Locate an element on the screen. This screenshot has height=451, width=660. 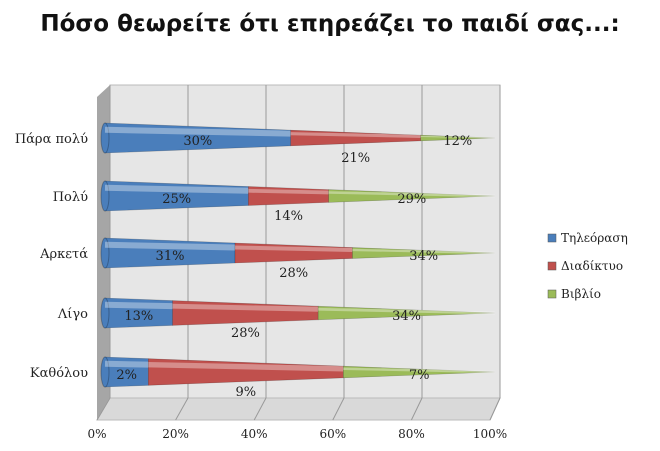
x-tick-label: 80% is located at coordinates (411, 434).